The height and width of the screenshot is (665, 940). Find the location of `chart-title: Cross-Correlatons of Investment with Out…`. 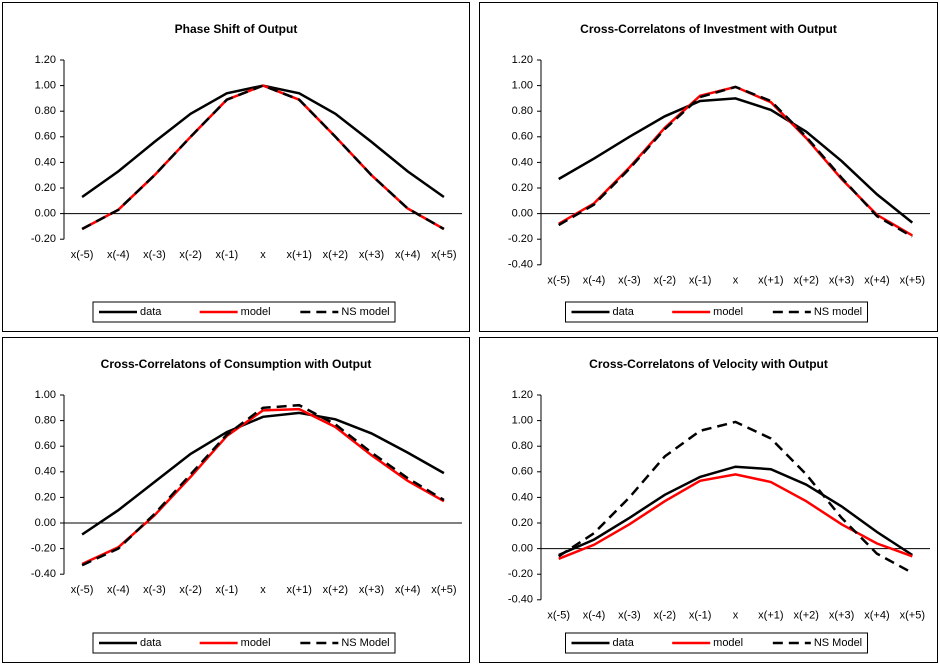

chart-title: Cross-Correlatons of Investment with Out… is located at coordinates (708, 29).